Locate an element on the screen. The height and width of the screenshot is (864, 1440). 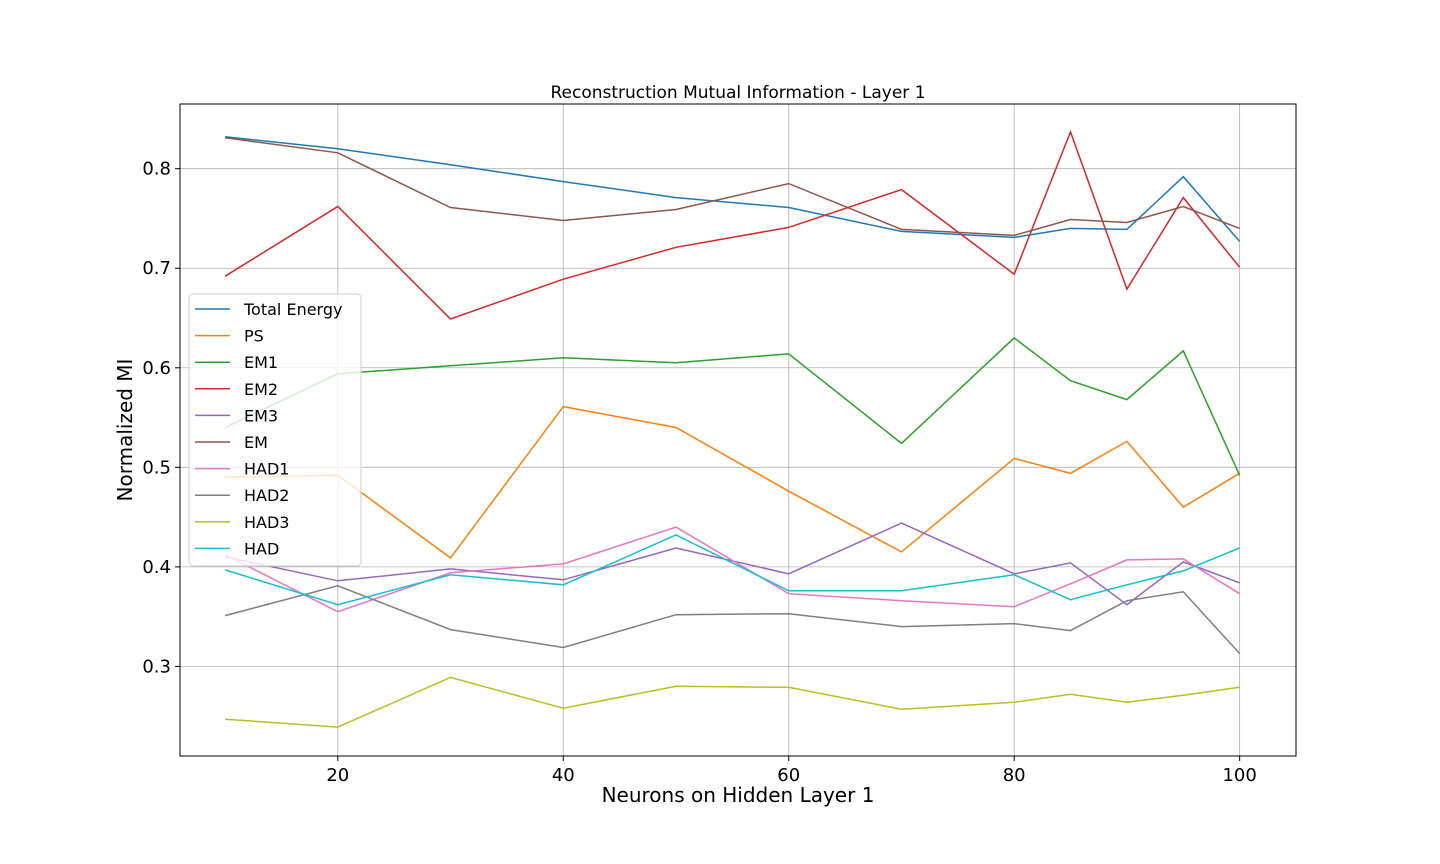
series-line-total-energy is located at coordinates (733, 189).